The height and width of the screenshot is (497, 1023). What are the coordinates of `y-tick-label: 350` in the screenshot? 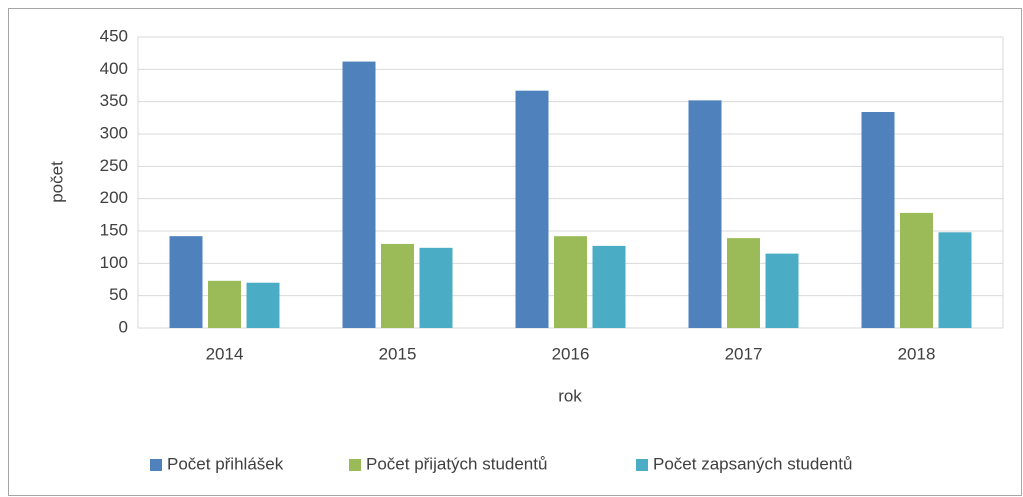 It's located at (114, 100).